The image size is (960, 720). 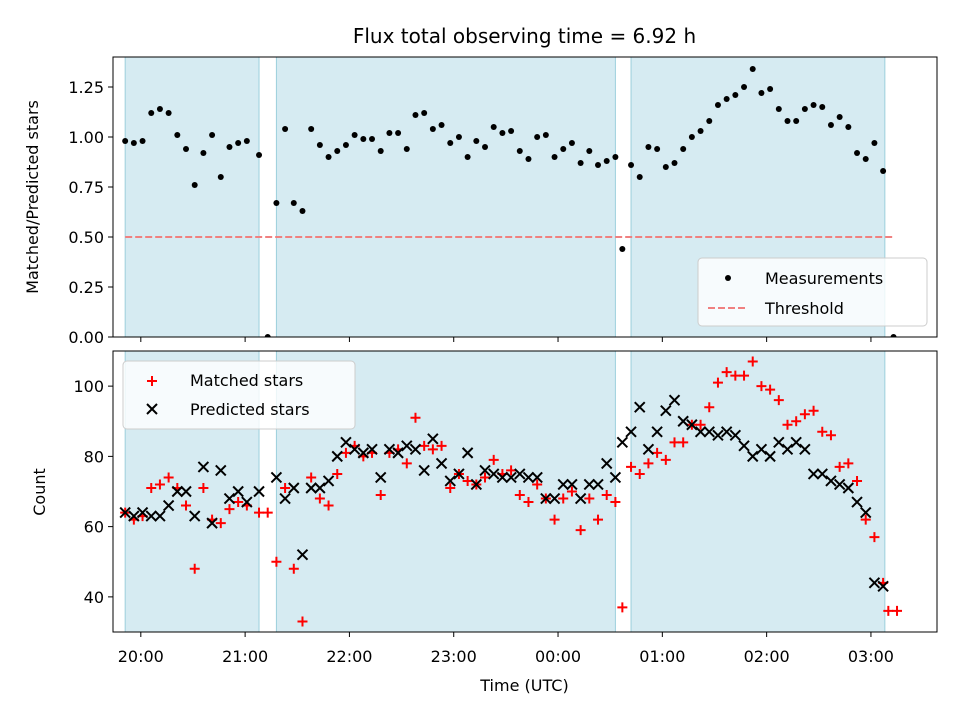 I want to click on legend-threshold-label: Threshold, so click(x=804, y=308).